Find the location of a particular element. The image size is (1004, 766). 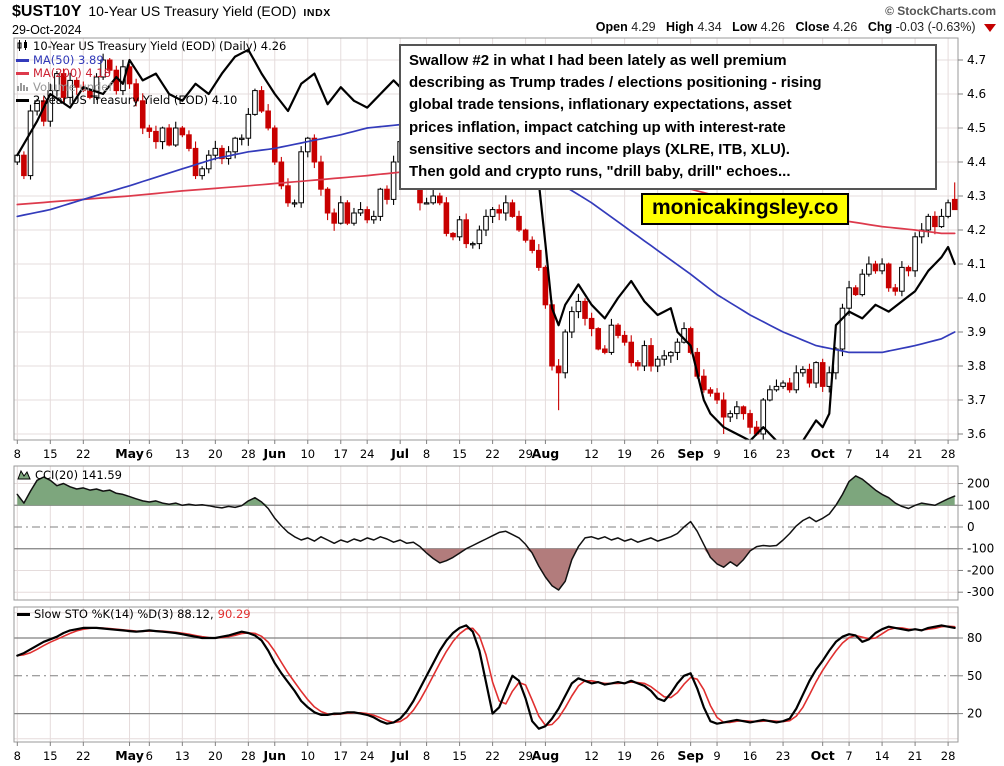

legend-row-overlay: 2-Year US Treasury Yield (EOD) 4.10 is located at coordinates (151, 100).